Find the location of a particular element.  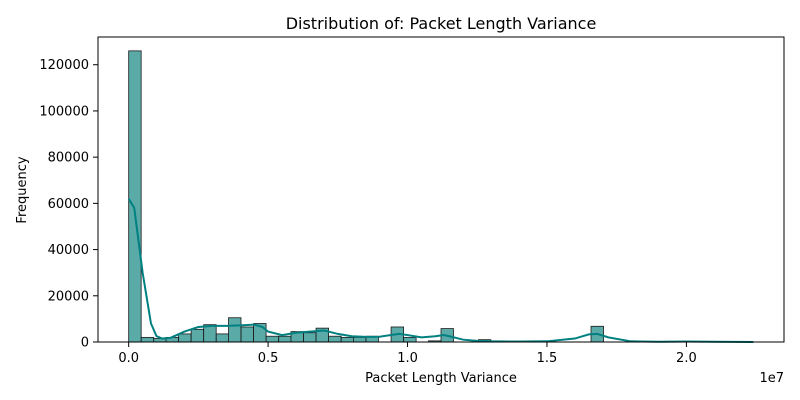

y-axis-ticks: 0 20000 40000 60000 80000 100000 120000 is located at coordinates (68, 204).